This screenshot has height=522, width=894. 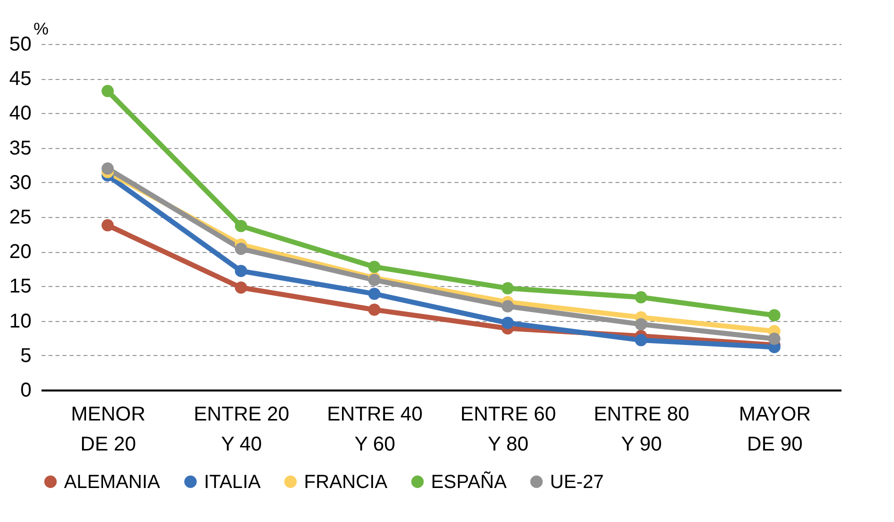 What do you see at coordinates (346, 482) in the screenshot?
I see `legend-label: FRANCIA` at bounding box center [346, 482].